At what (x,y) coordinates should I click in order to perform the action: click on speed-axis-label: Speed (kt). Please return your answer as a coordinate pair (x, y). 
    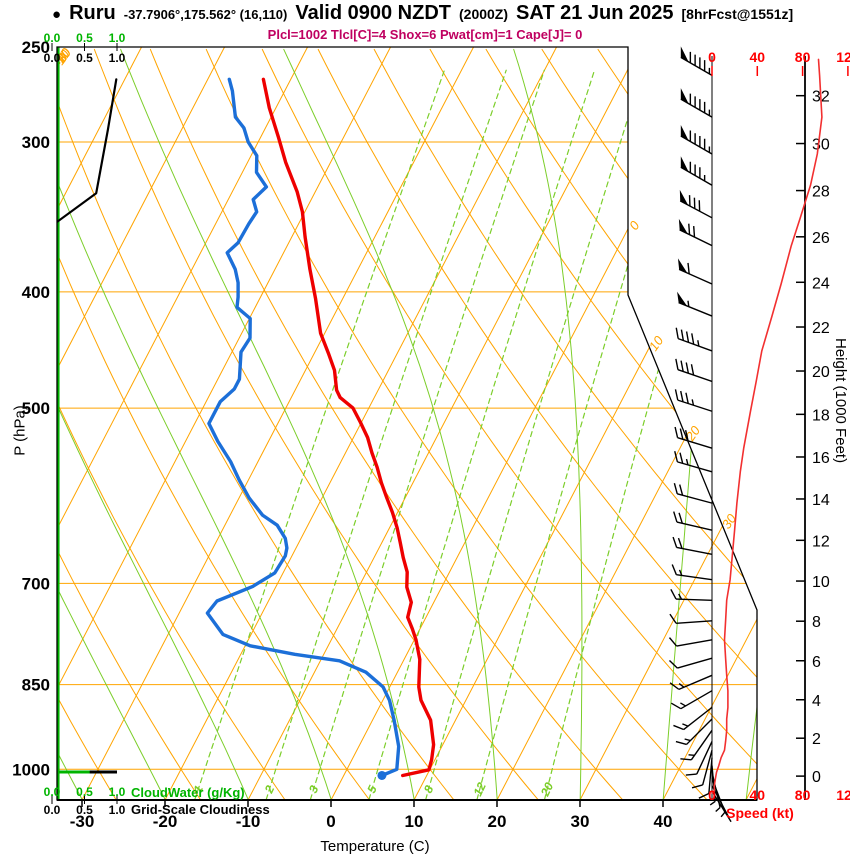
    Looking at the image, I should click on (760, 813).